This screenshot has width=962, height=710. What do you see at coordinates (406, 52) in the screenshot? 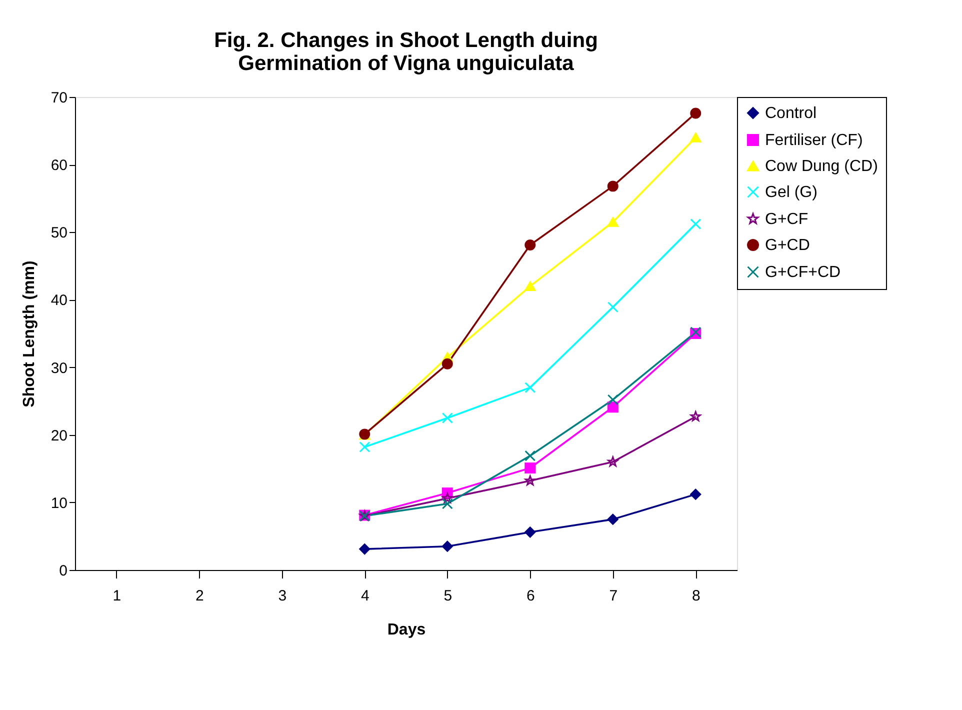
I see `chart-title: Fig. 2. Changes in Shoot Length duing Germination of Vigna unguiculata` at bounding box center [406, 52].